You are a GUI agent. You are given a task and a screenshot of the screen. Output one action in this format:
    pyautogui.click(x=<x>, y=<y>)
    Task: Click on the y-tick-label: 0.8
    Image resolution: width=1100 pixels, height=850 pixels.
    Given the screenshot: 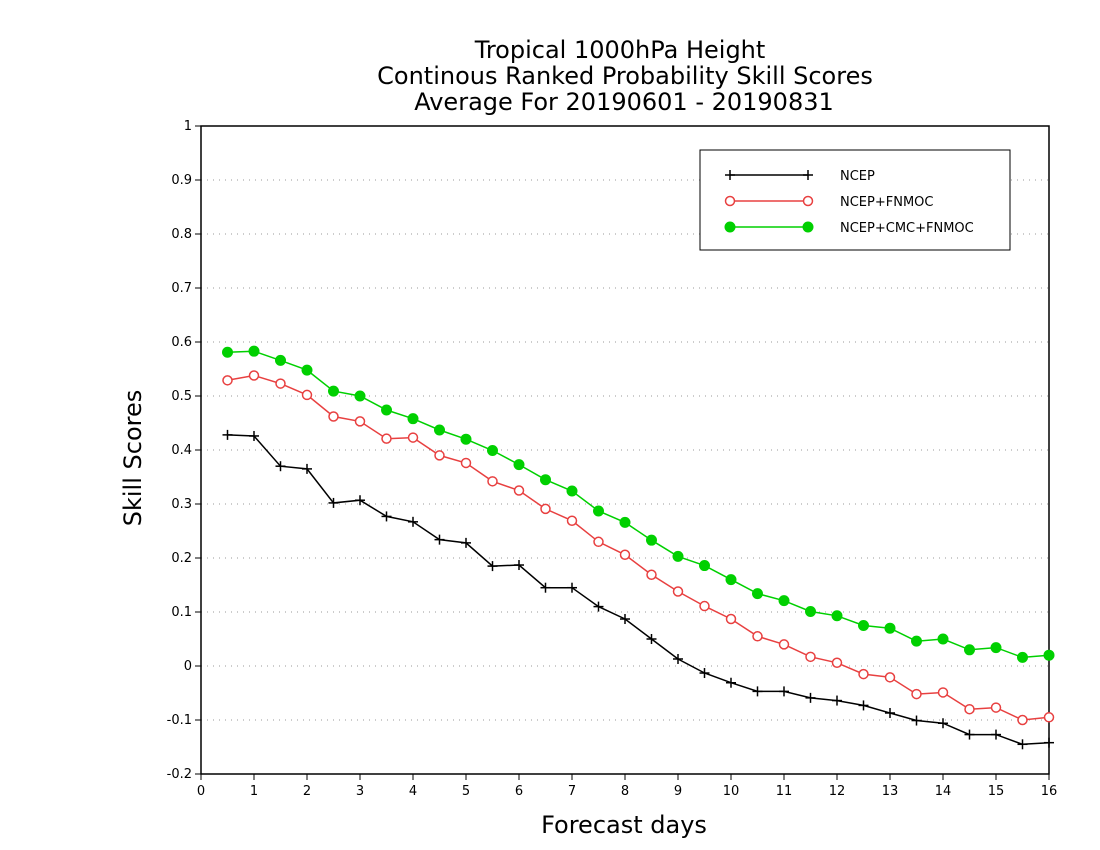 What is the action you would take?
    pyautogui.click(x=181, y=234)
    